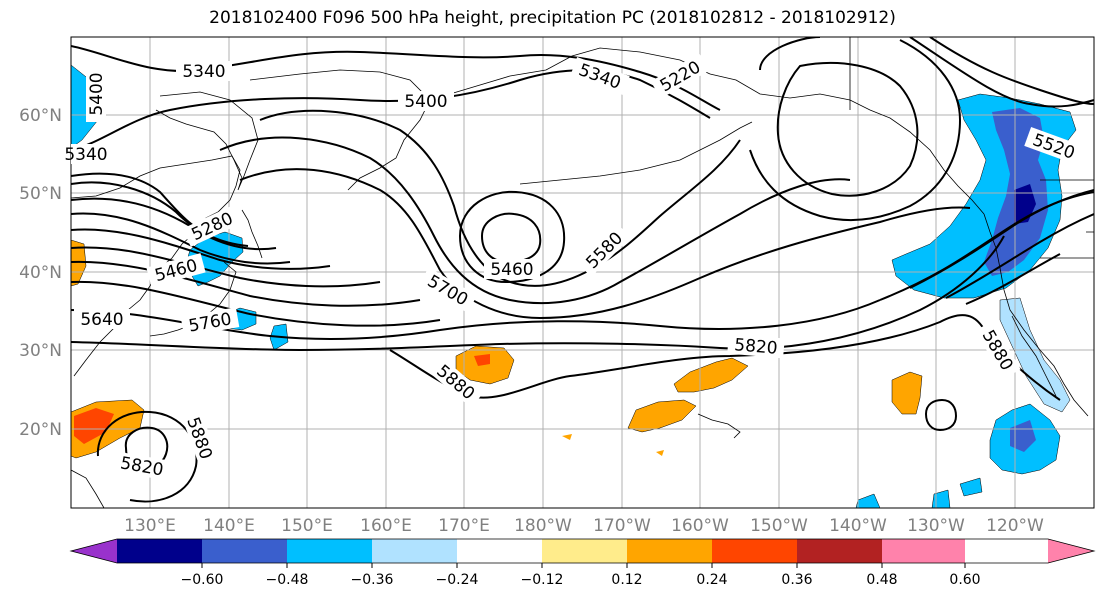  Describe the element at coordinates (796, 580) in the screenshot. I see `colorbar-tick-label: 0.36` at that location.